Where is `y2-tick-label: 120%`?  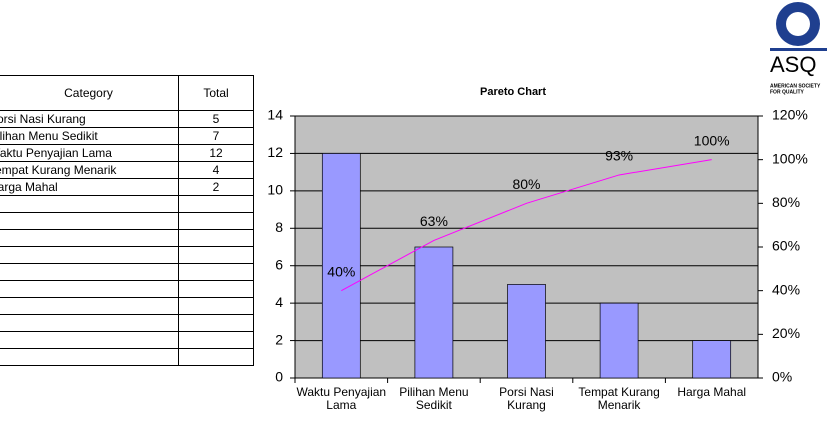 y2-tick-label: 120% is located at coordinates (790, 115).